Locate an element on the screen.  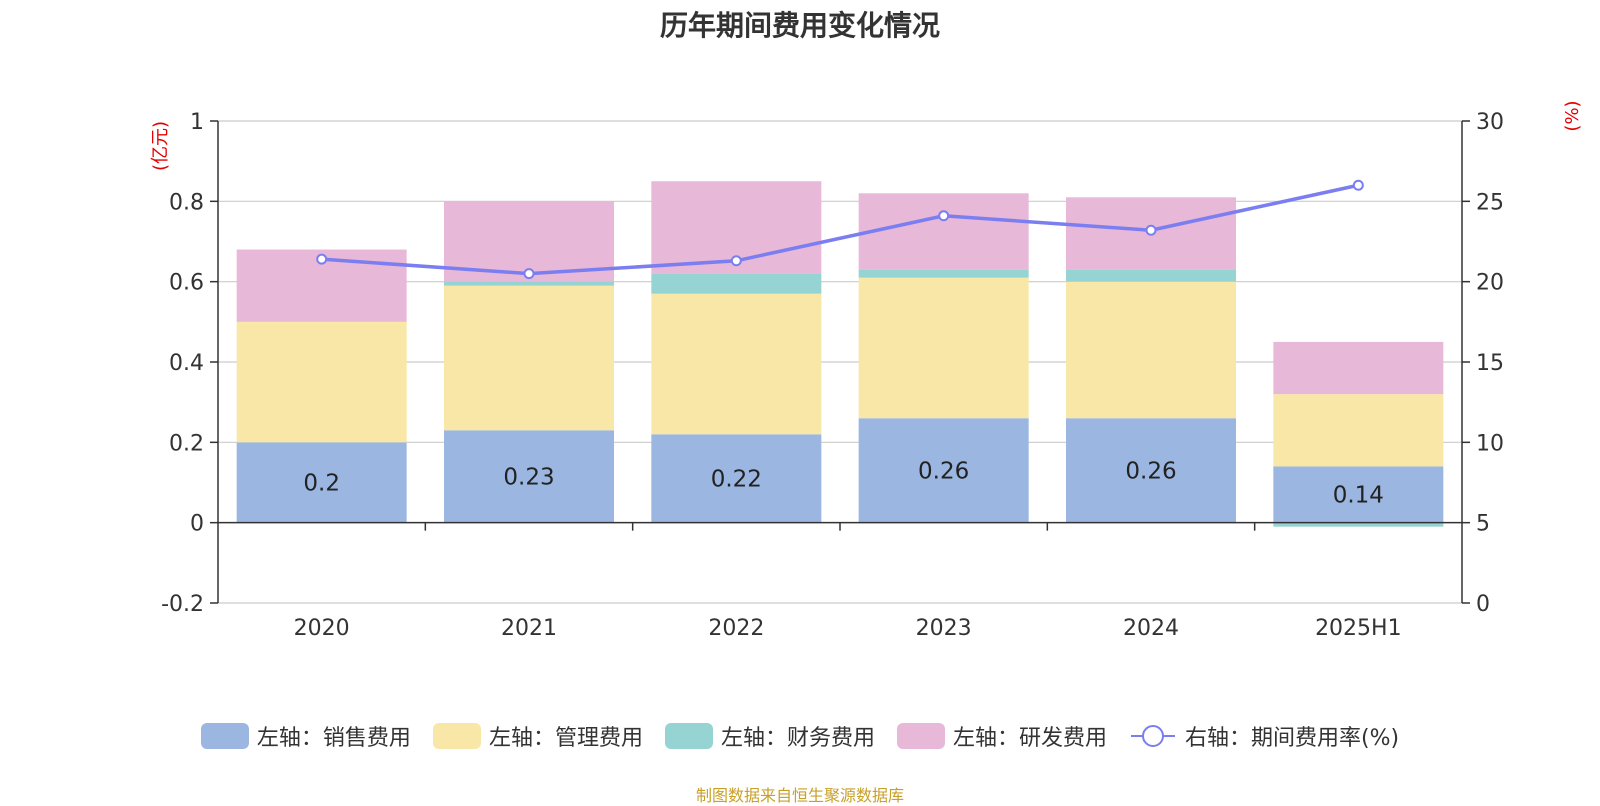
rate-line is located at coordinates (840, 229).